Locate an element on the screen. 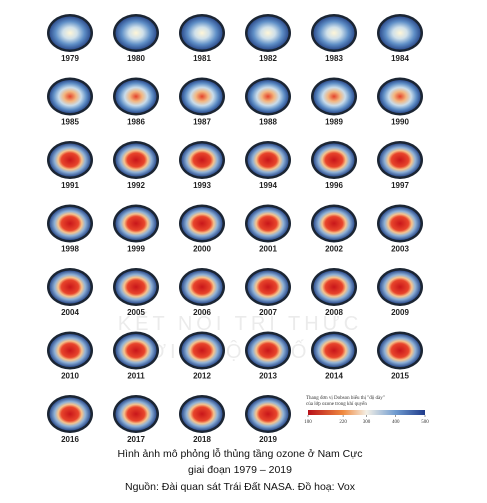 Image resolution: width=487 pixels, height=503 pixels. year-label: 1988 is located at coordinates (268, 122).